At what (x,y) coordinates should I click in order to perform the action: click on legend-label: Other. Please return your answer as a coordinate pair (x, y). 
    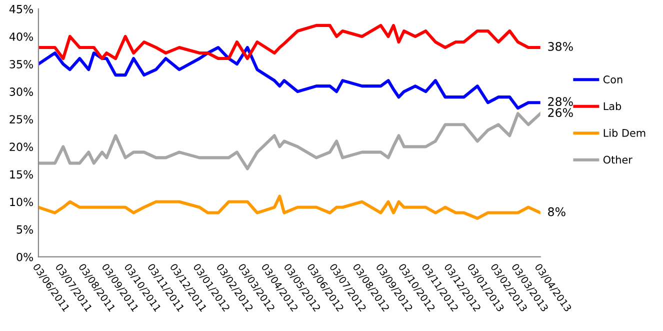
    Looking at the image, I should click on (617, 160).